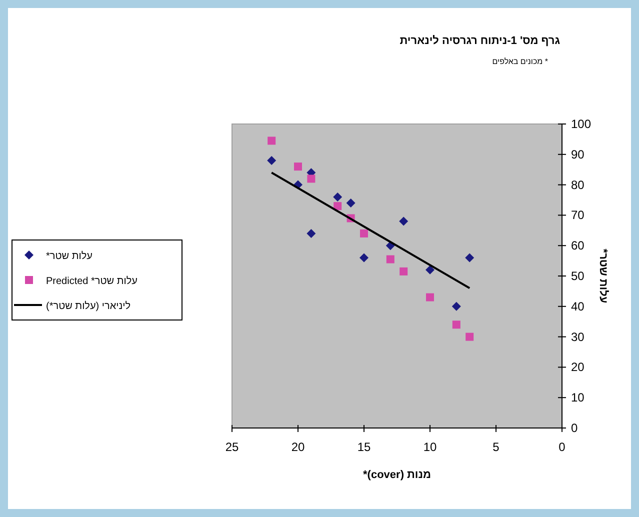 The height and width of the screenshot is (517, 639). Describe the element at coordinates (603, 276) in the screenshot. I see `y-axis-title: עלות שטר*` at that location.